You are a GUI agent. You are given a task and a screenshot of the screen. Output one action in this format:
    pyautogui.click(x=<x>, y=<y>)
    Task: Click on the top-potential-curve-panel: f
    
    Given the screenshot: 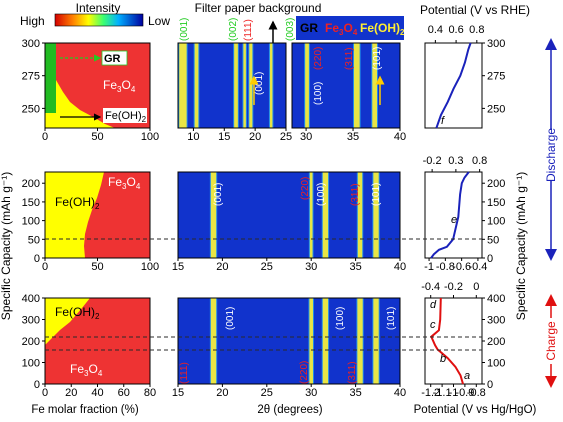 What is the action you would take?
    pyautogui.click(x=453, y=85)
    